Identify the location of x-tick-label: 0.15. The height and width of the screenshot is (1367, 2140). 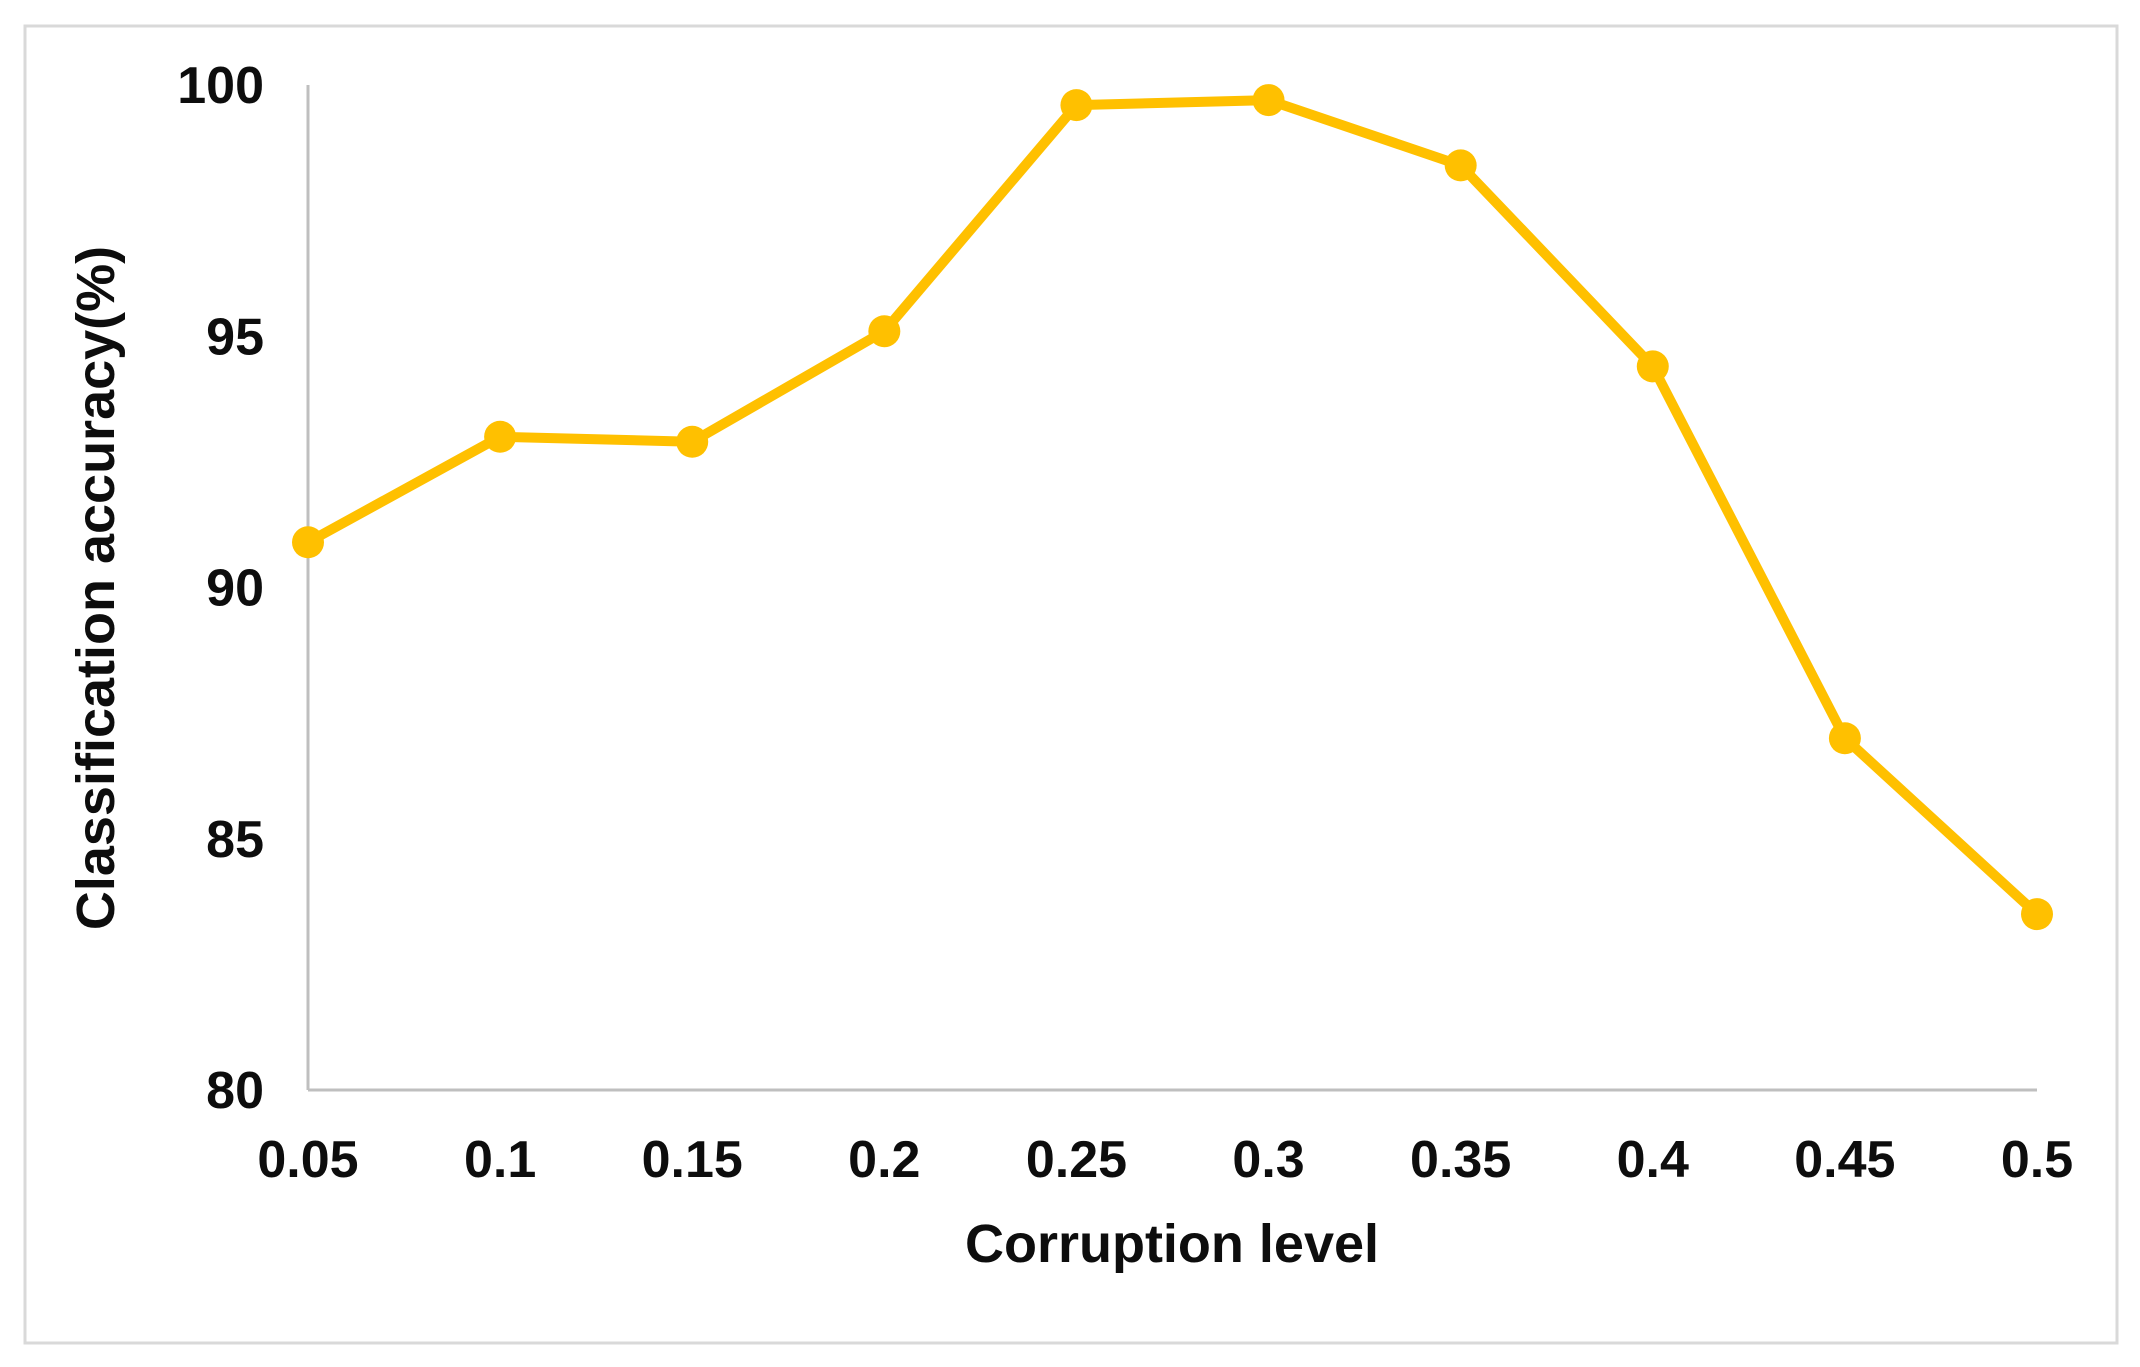
(692, 1160).